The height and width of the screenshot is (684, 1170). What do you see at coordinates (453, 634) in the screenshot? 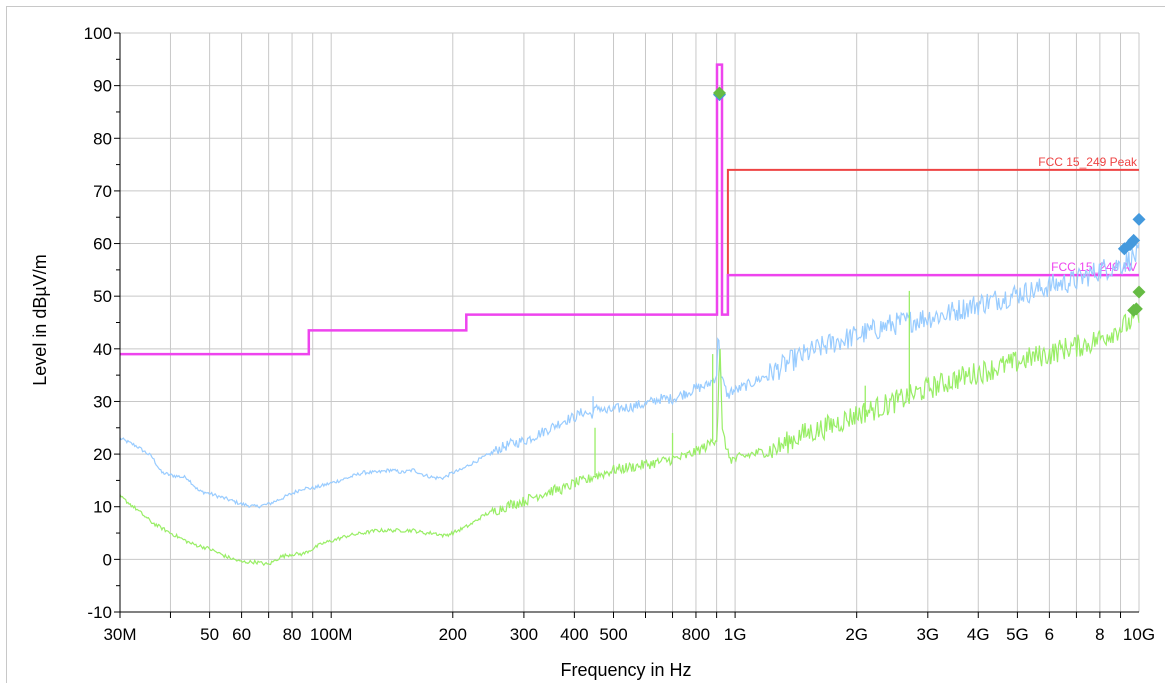
I see `x-tick-label: 200` at bounding box center [453, 634].